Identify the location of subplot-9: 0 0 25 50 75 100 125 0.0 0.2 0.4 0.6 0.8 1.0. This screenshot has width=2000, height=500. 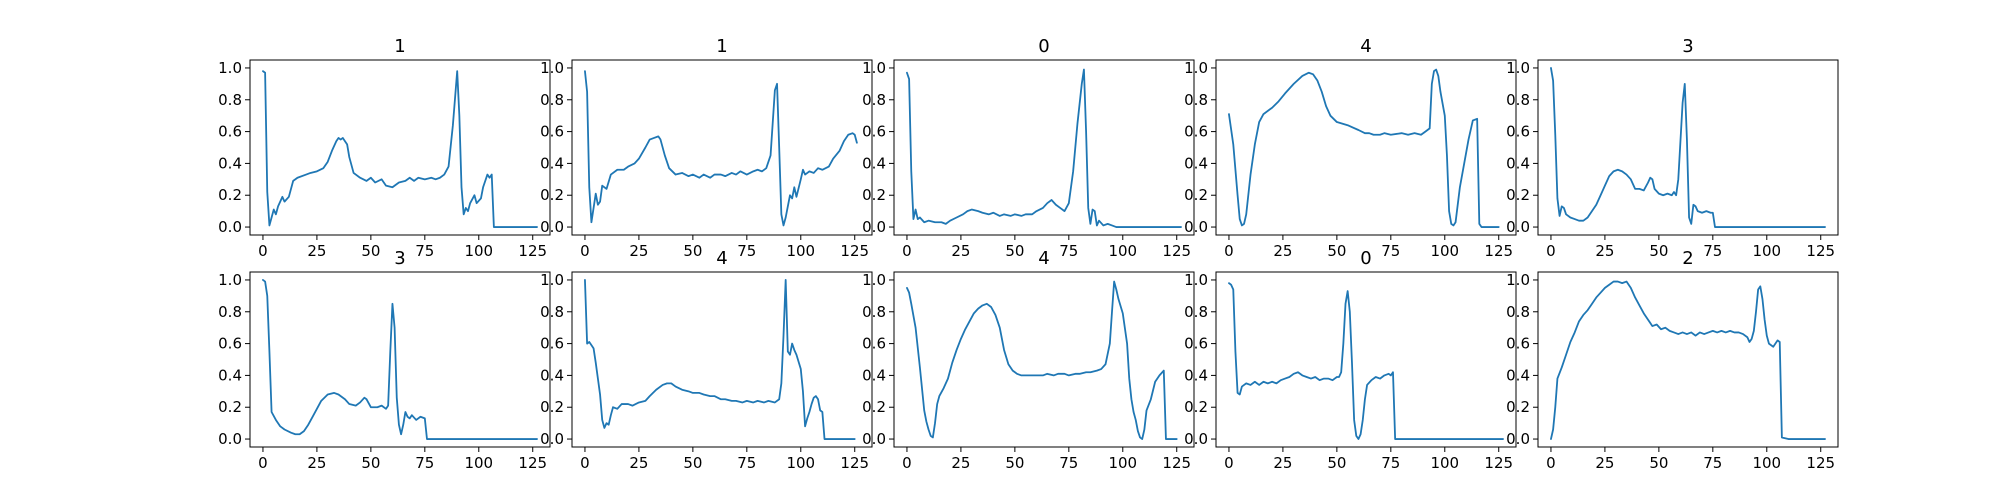
(1350, 360).